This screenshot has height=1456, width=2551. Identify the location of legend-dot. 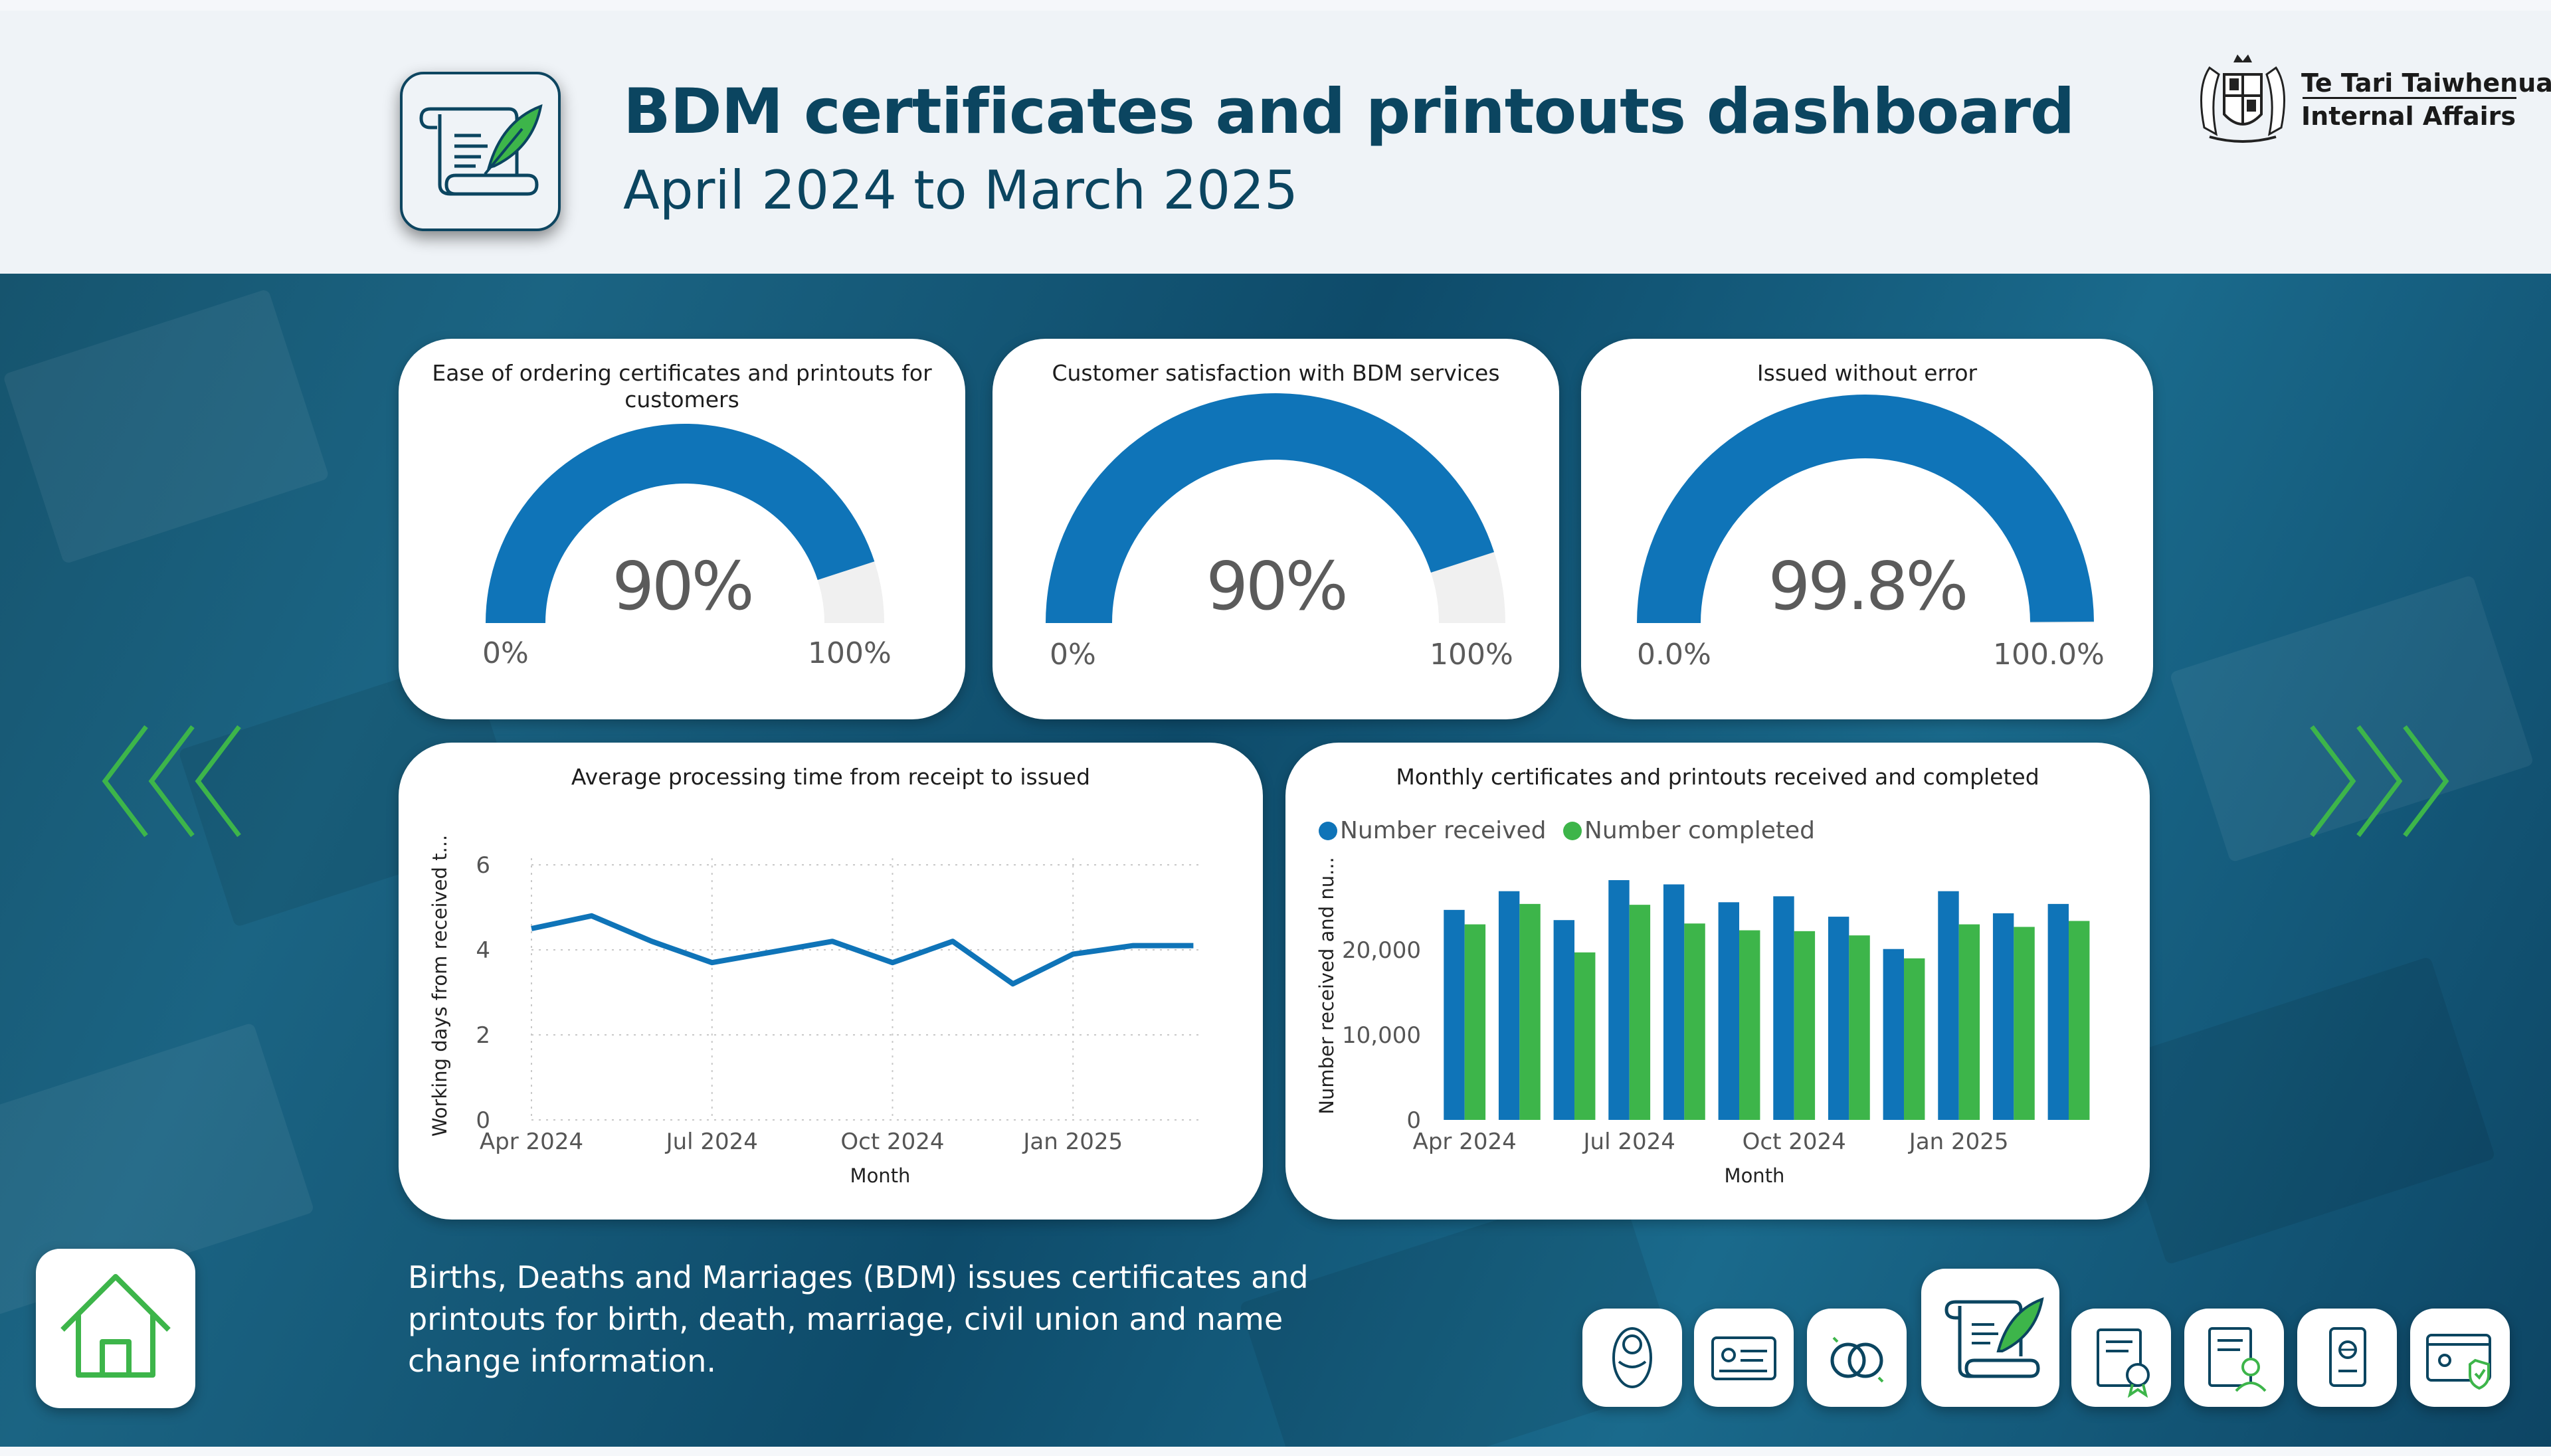
(1328, 831).